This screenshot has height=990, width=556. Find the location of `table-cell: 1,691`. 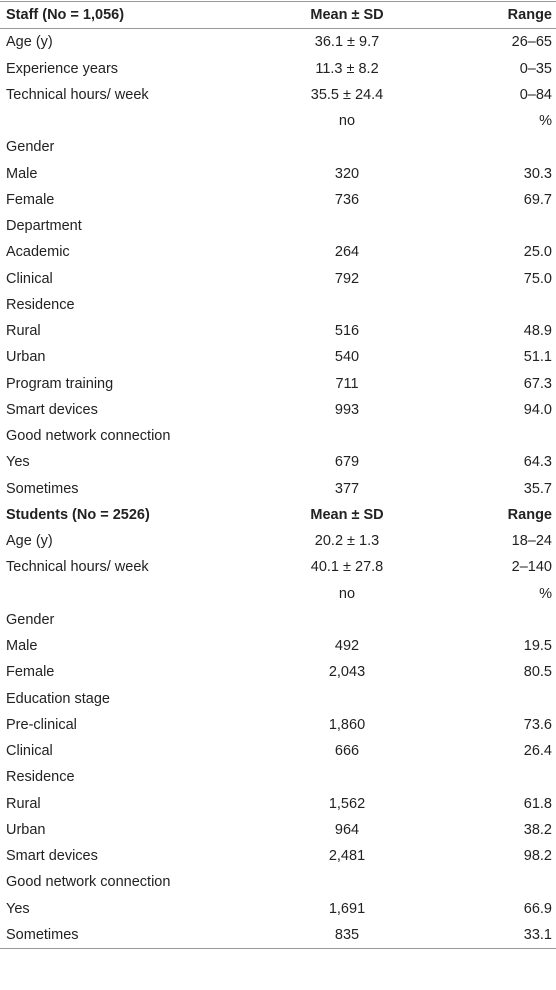

table-cell: 1,691 is located at coordinates (347, 908).